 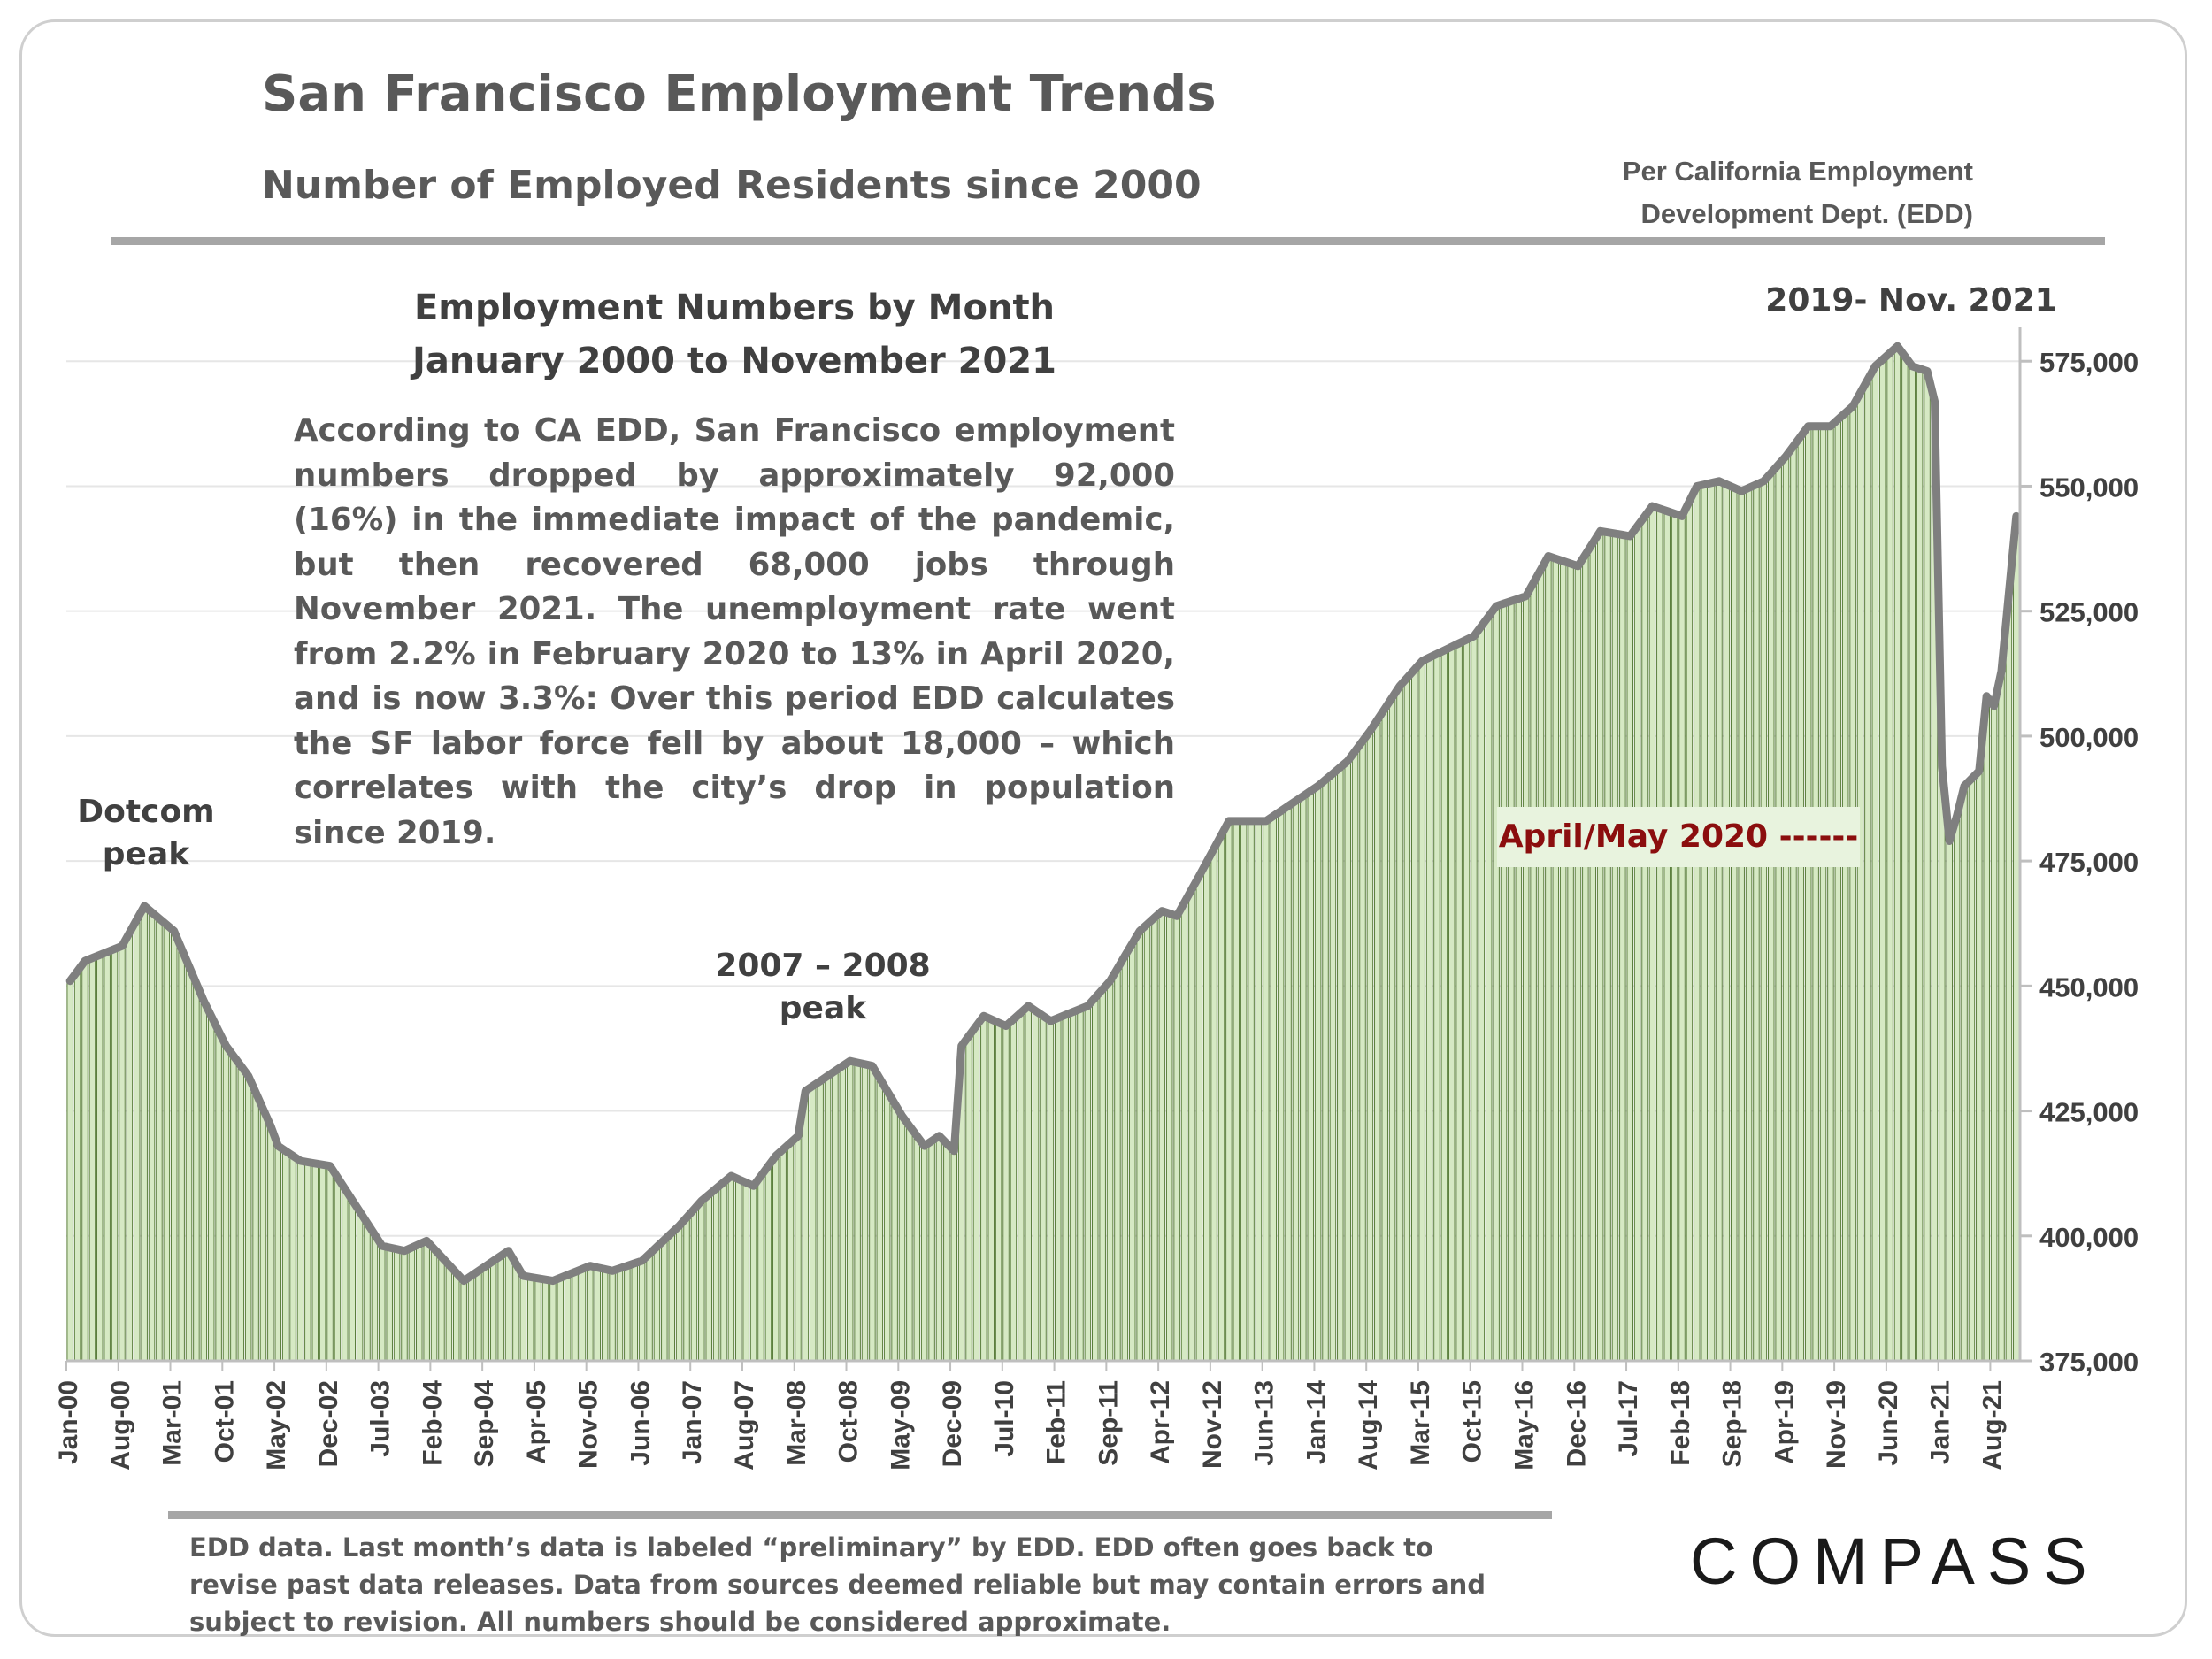 What do you see at coordinates (1889, 1423) in the screenshot?
I see `x-tick-label: Jun-20` at bounding box center [1889, 1423].